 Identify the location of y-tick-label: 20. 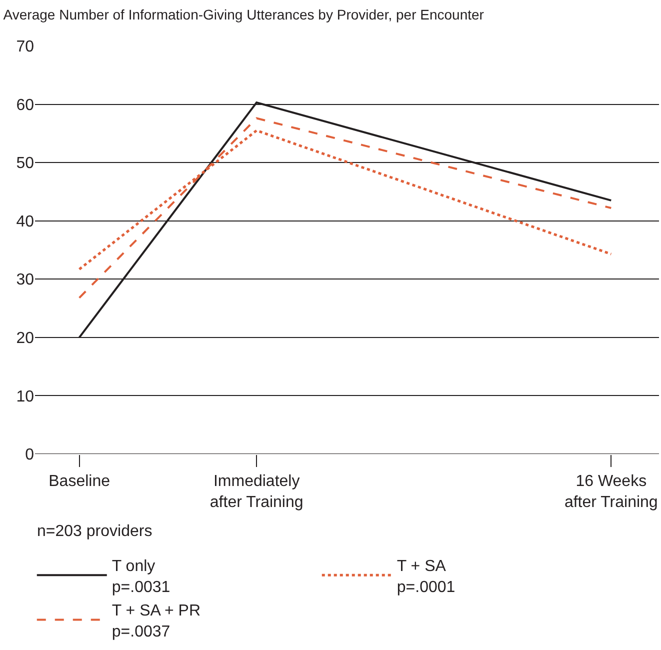
(25, 339).